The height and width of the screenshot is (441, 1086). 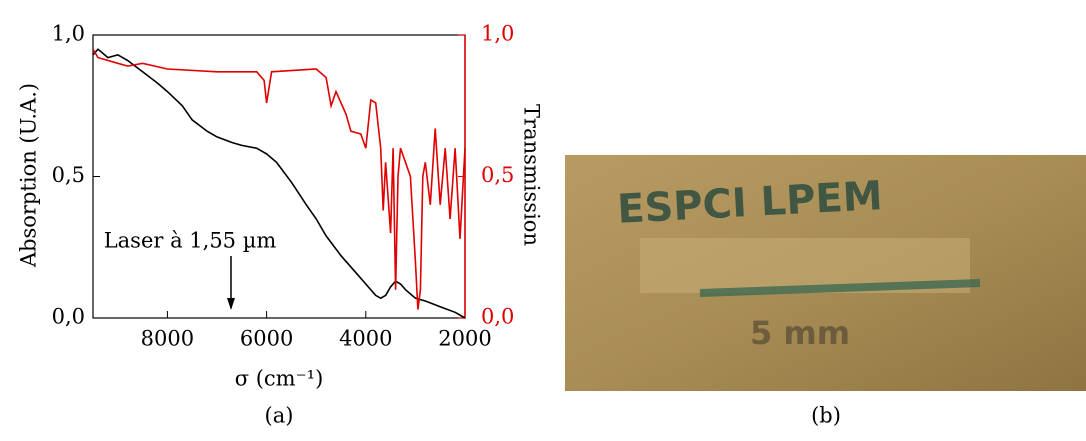 I want to click on y2-tick-label: 0,0, so click(x=497, y=317).